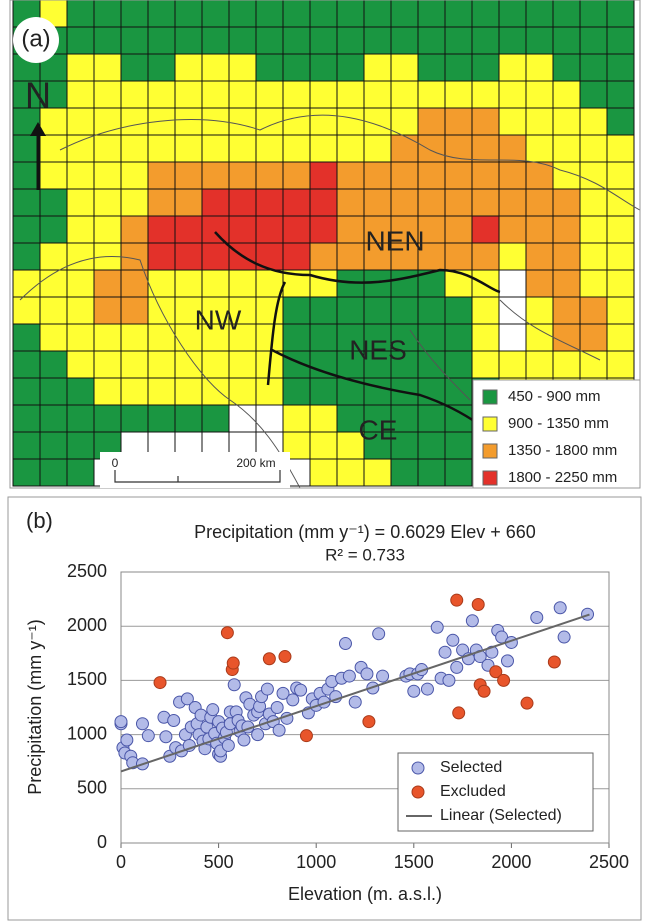  Describe the element at coordinates (490, 451) in the screenshot. I see `legend-swatch` at that location.